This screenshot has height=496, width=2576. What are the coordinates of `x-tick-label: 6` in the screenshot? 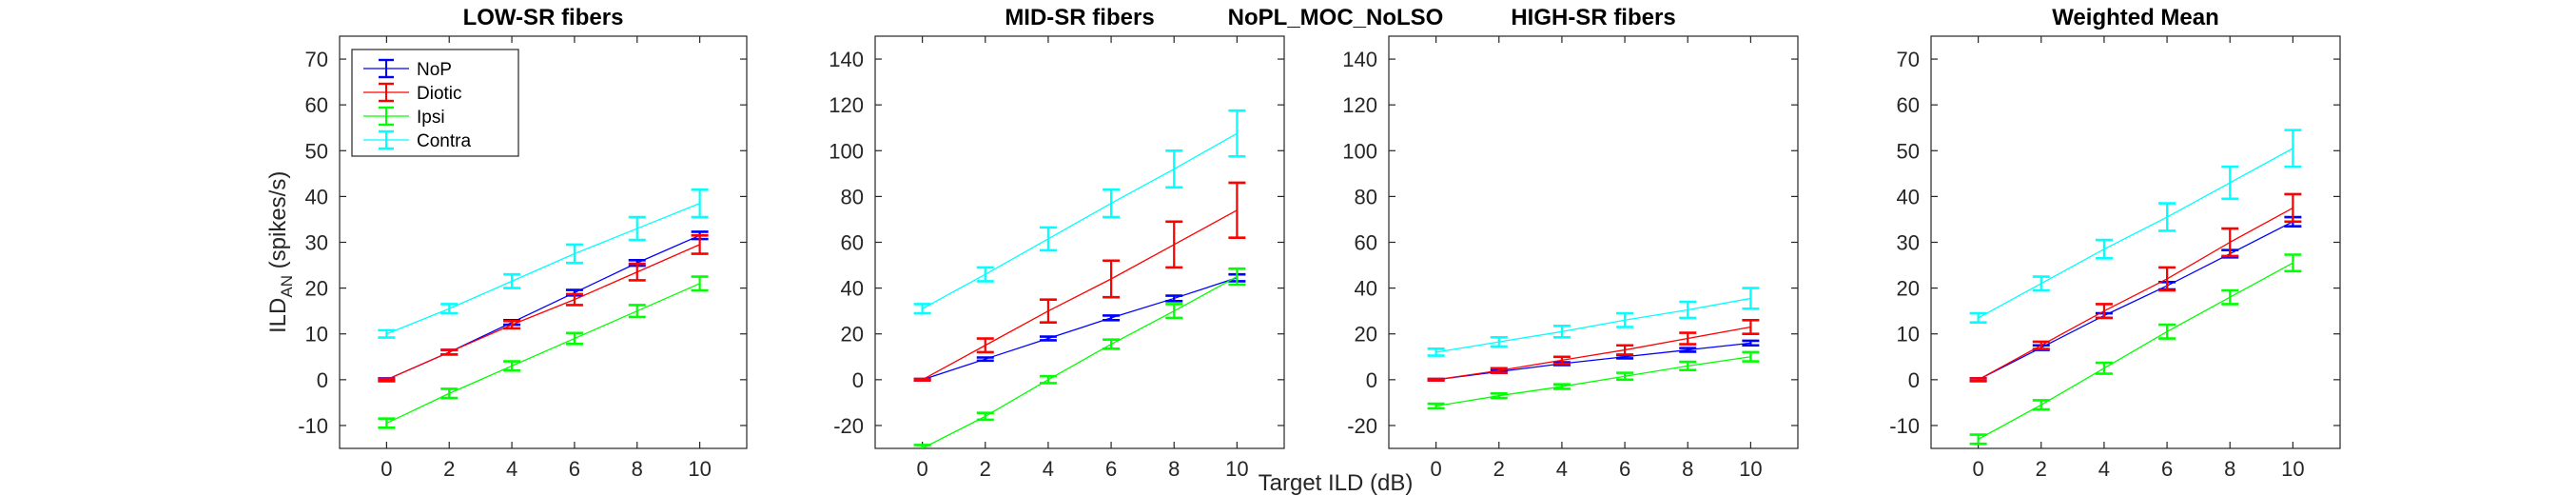 It's located at (575, 469).